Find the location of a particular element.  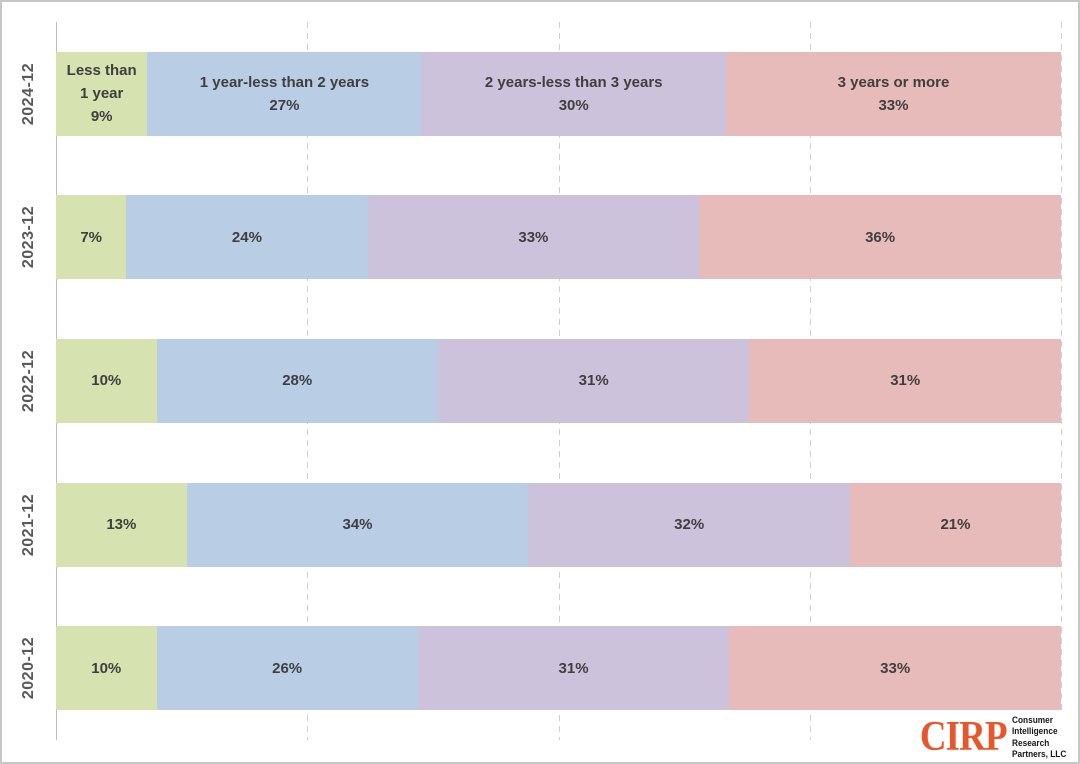

segment-label: Less than 1 year 9% is located at coordinates (101, 93).